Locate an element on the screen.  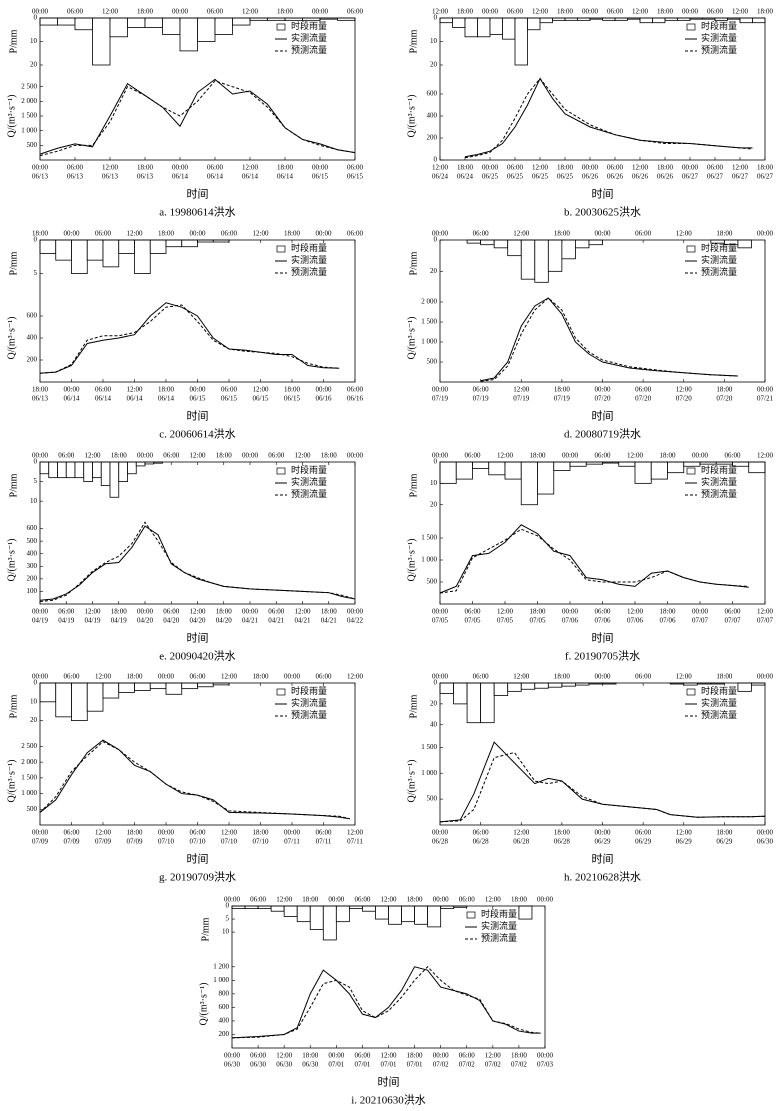
legend-label: 时段雨量 is located at coordinates (309, 690).